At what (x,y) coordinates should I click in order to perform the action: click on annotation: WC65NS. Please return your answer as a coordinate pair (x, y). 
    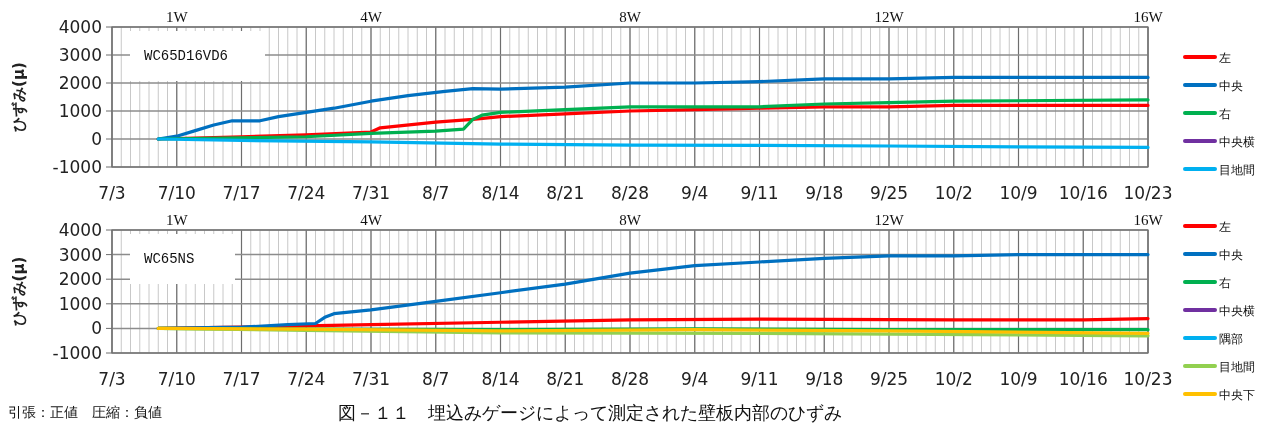
    Looking at the image, I should click on (169, 259).